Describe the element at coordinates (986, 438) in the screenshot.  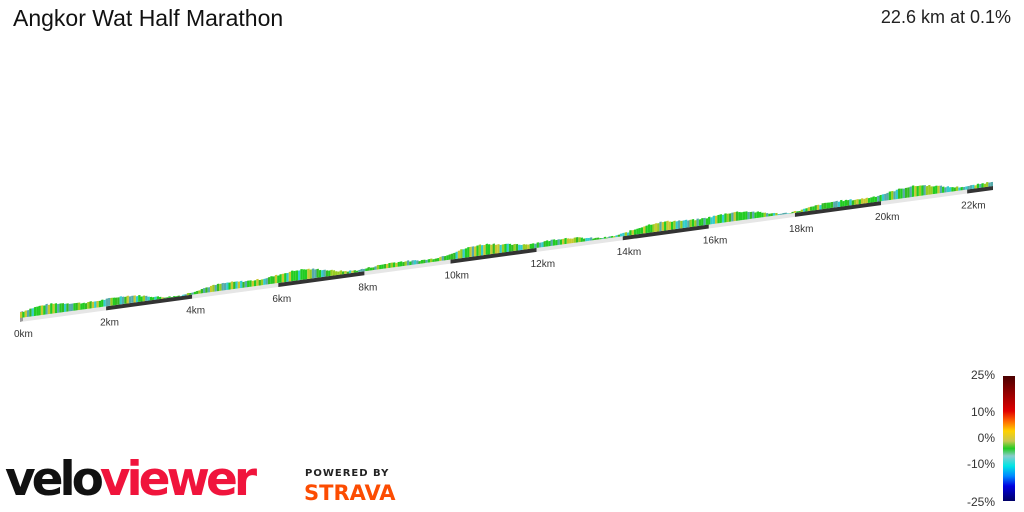
I see `legend-label-0: 0%` at that location.